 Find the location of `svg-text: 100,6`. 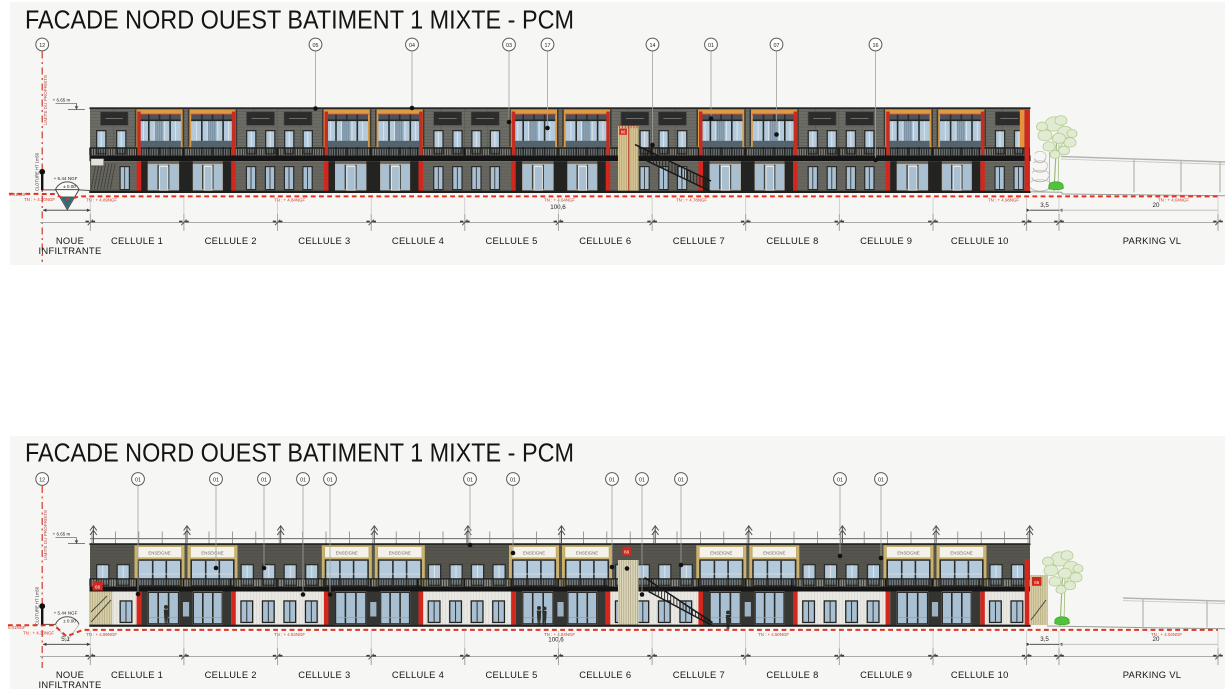

svg-text: 100,6 is located at coordinates (556, 640).